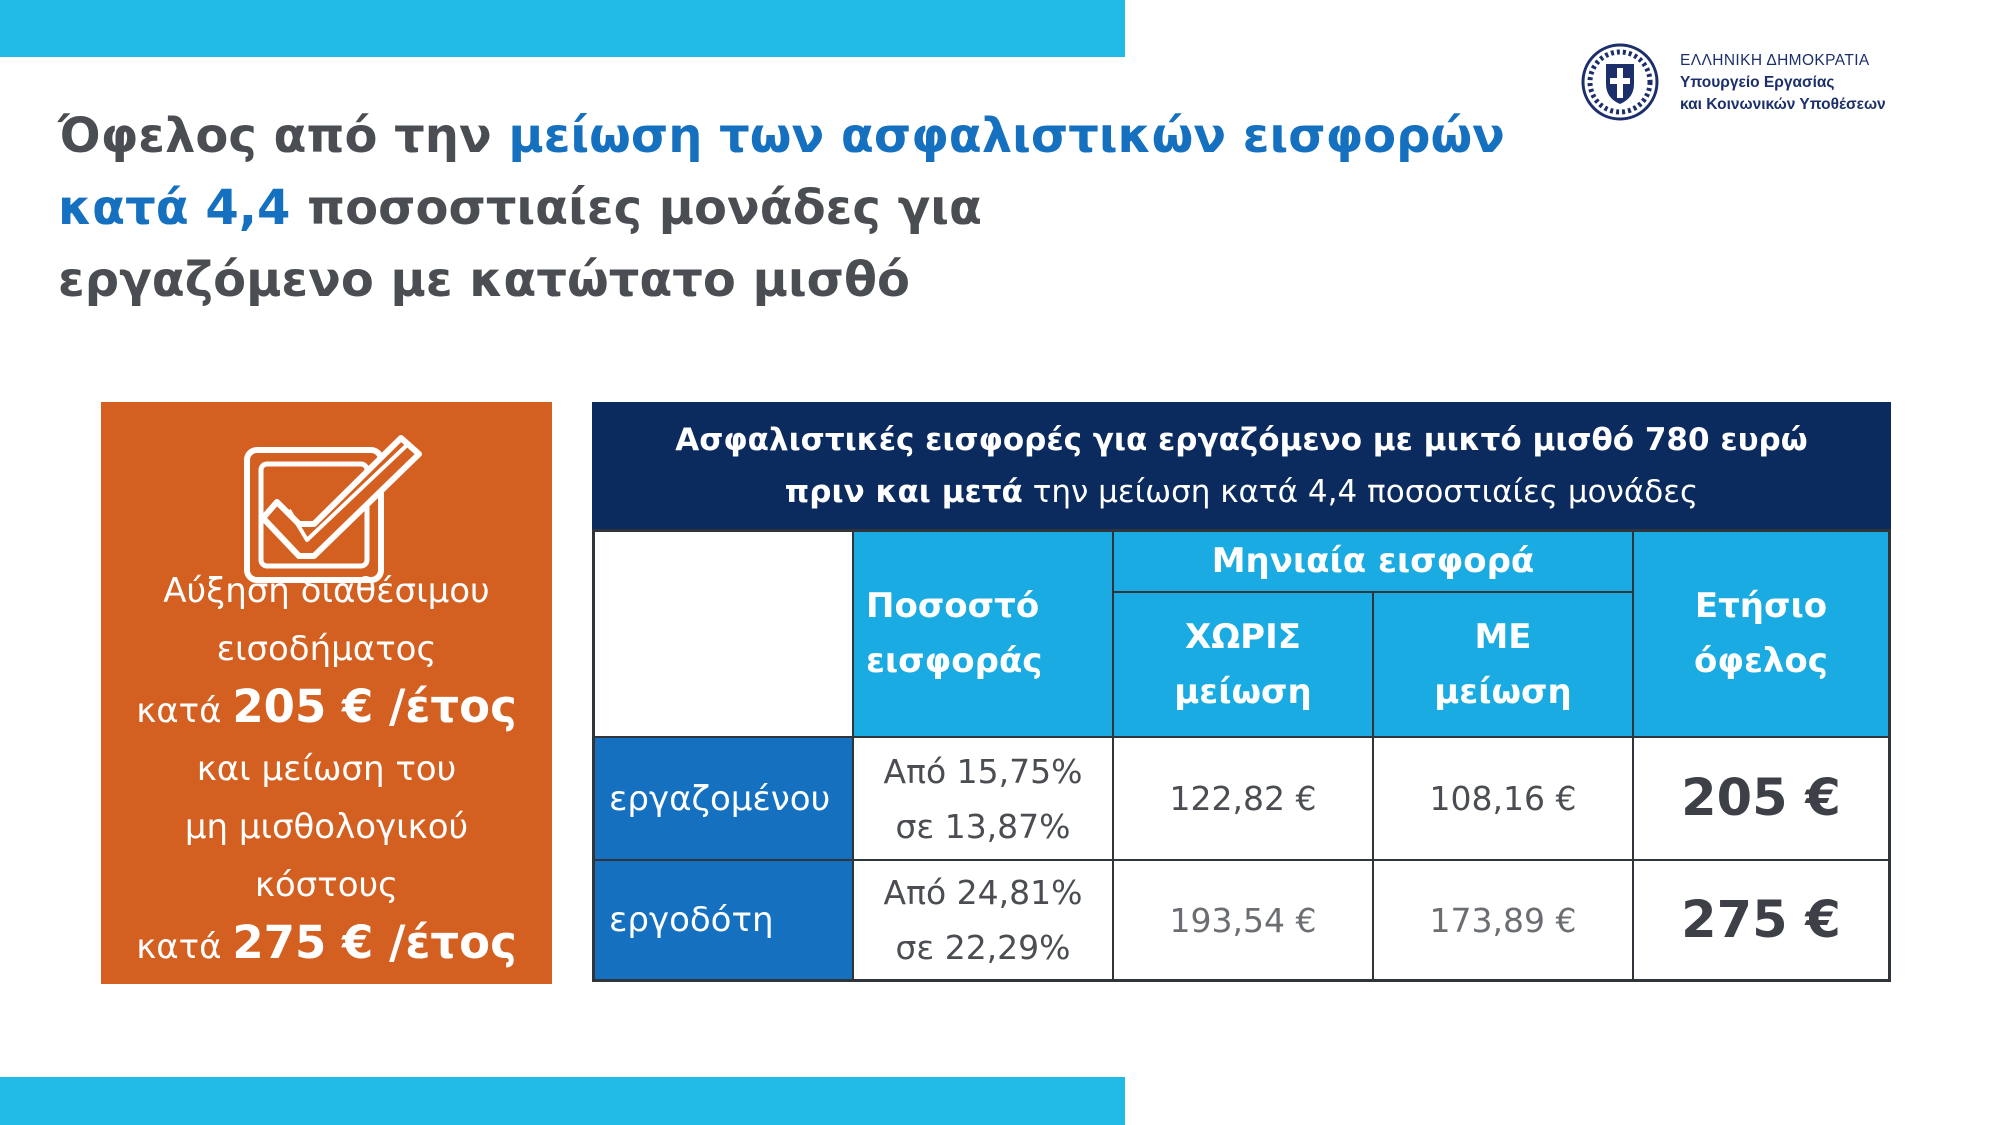 The width and height of the screenshot is (2000, 1125). I want to click on employee-benefit-cell: 205 €, so click(1761, 798).